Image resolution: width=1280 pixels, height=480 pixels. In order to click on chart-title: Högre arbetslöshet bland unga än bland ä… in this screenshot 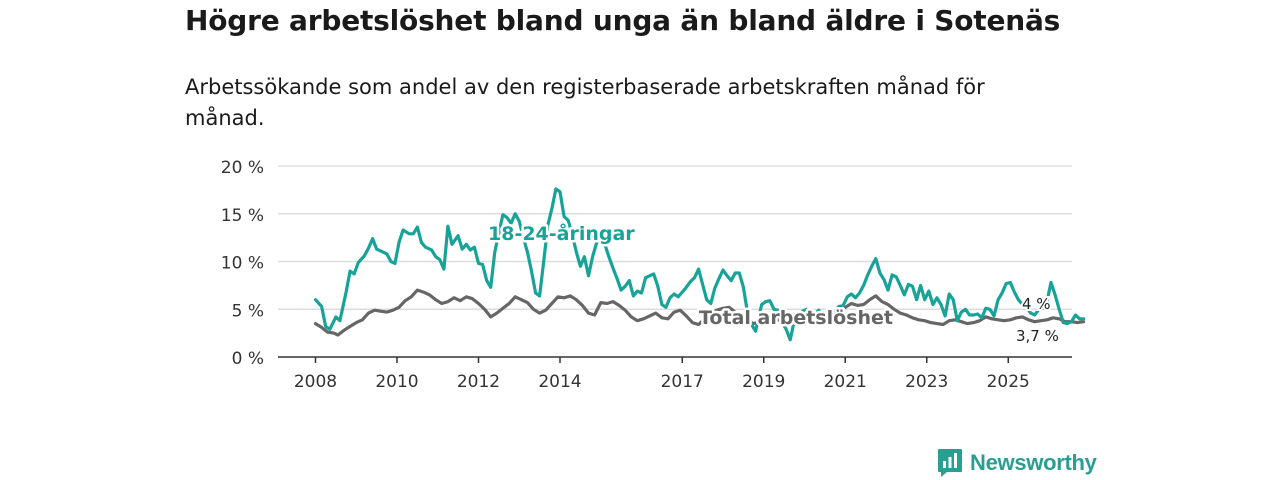, I will do `click(623, 20)`.